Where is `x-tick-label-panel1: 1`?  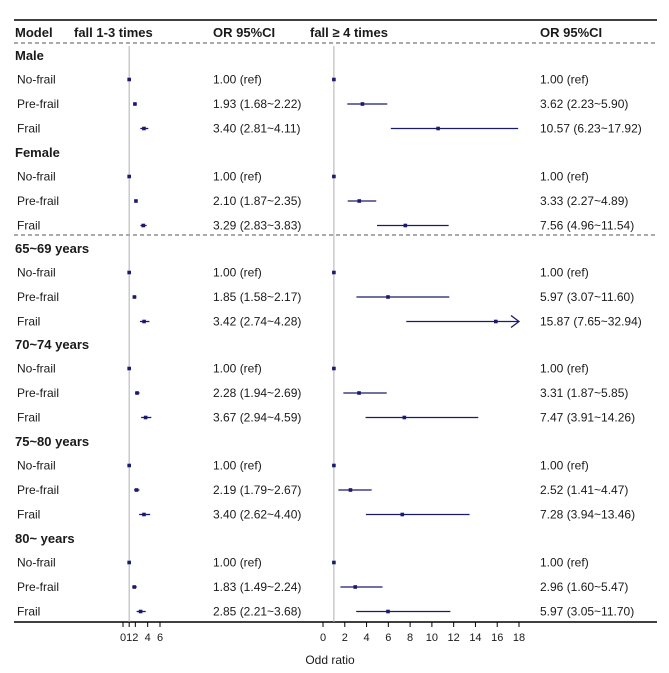
x-tick-label-panel1: 1 is located at coordinates (129, 638).